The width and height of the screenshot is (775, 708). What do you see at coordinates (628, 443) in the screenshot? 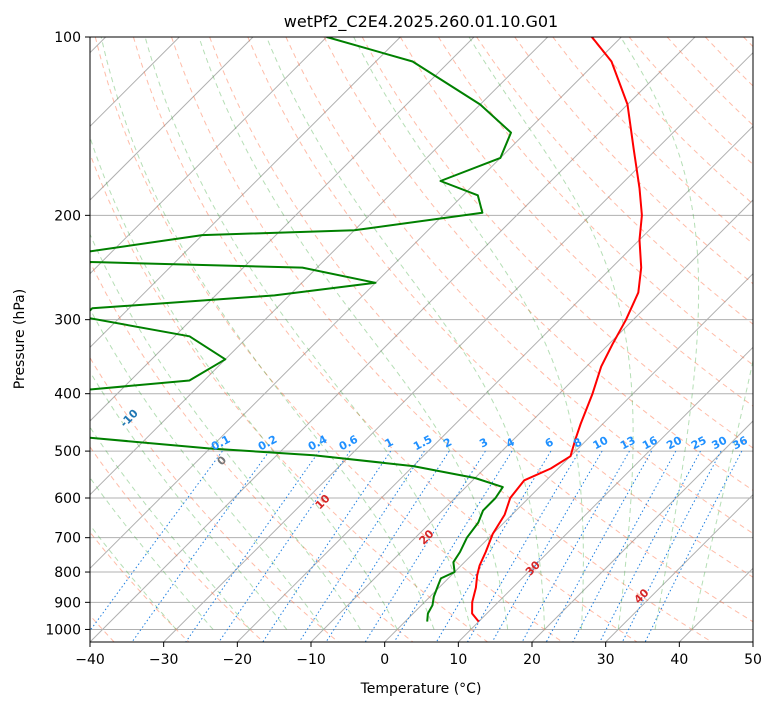
I see `mixing-ratio-label: 13` at bounding box center [628, 443].